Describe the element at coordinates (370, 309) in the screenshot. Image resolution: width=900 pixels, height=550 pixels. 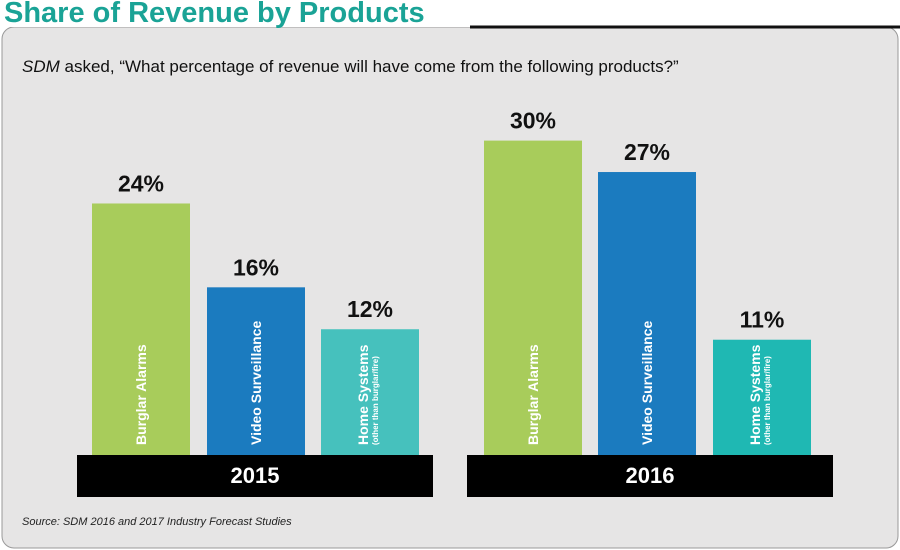
I see `value-label: 12%` at that location.